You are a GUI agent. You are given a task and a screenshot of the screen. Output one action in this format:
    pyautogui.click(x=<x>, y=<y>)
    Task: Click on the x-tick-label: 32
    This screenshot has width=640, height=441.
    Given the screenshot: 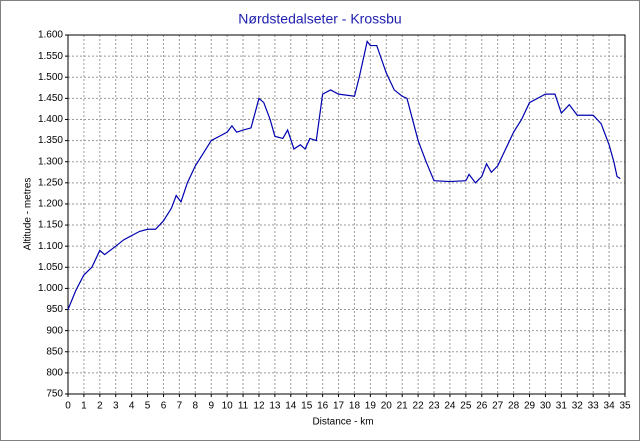 What is the action you would take?
    pyautogui.click(x=578, y=406)
    